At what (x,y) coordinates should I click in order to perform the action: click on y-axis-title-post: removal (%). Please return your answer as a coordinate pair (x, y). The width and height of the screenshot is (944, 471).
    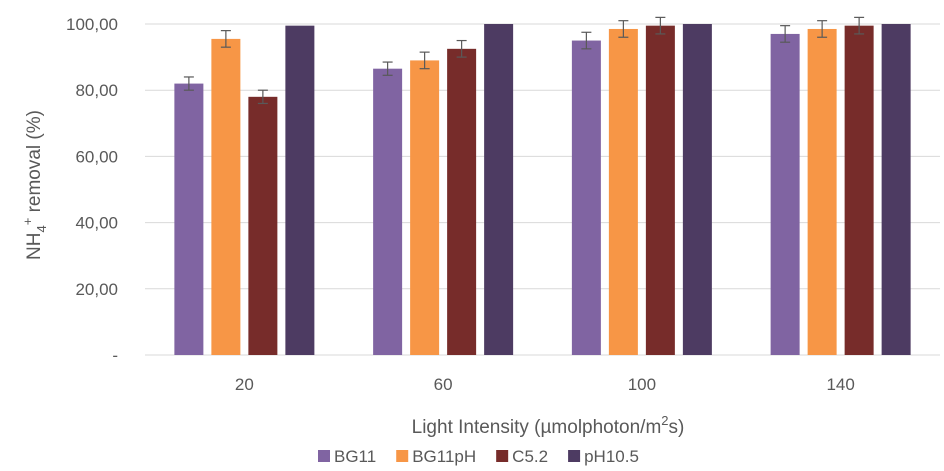
    Looking at the image, I should click on (34, 164).